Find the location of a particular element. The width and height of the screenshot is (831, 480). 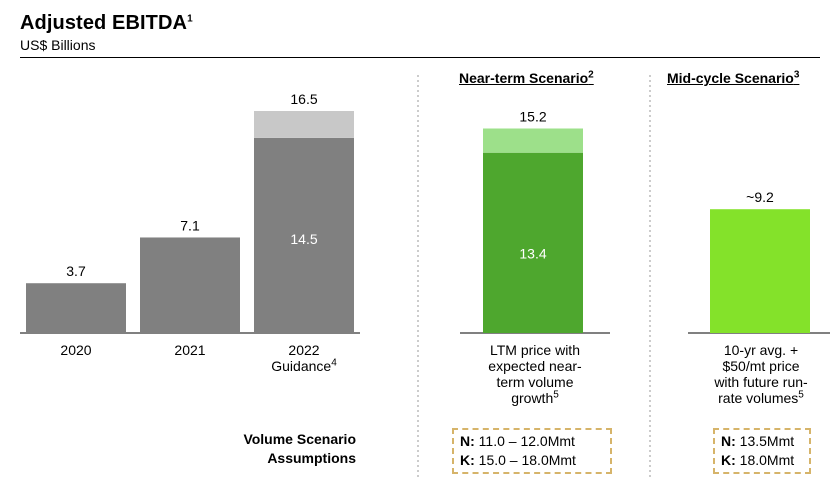

mid-cycle-assumption-n: N: 13.5Mmt is located at coordinates (758, 441).